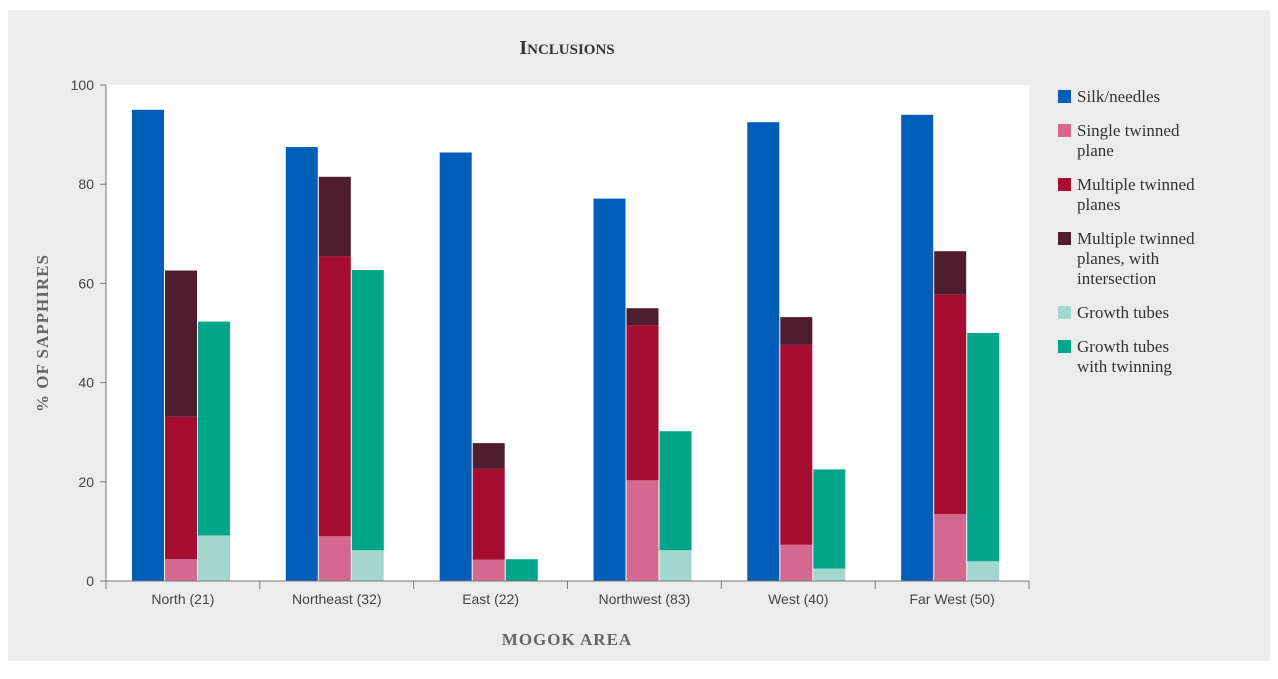 This screenshot has width=1278, height=679. Describe the element at coordinates (567, 639) in the screenshot. I see `x-axis-title: MOGOK AREA` at that location.